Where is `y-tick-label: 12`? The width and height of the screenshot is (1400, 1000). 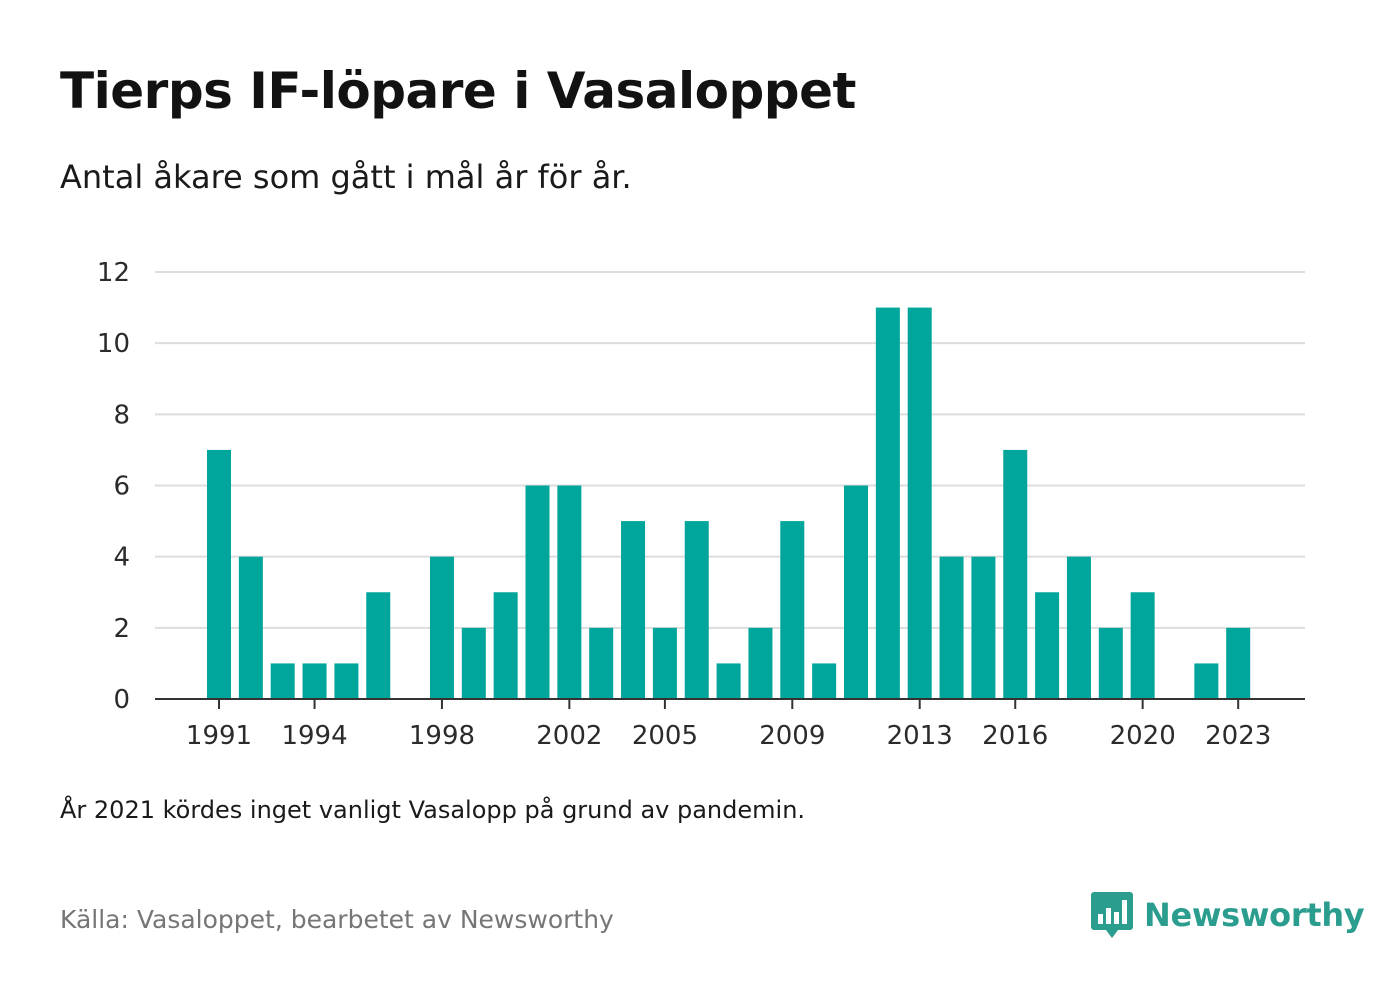 y-tick-label: 12 is located at coordinates (113, 273).